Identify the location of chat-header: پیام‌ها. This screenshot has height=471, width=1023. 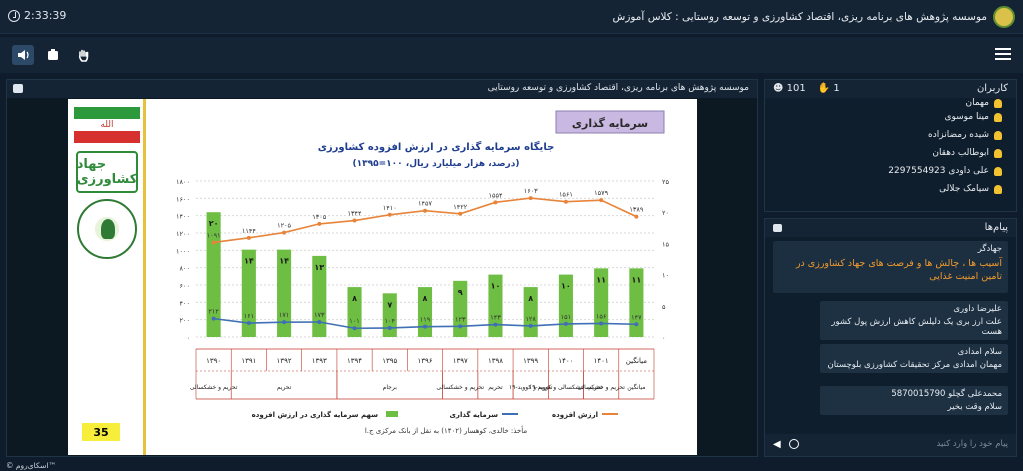
(890, 228).